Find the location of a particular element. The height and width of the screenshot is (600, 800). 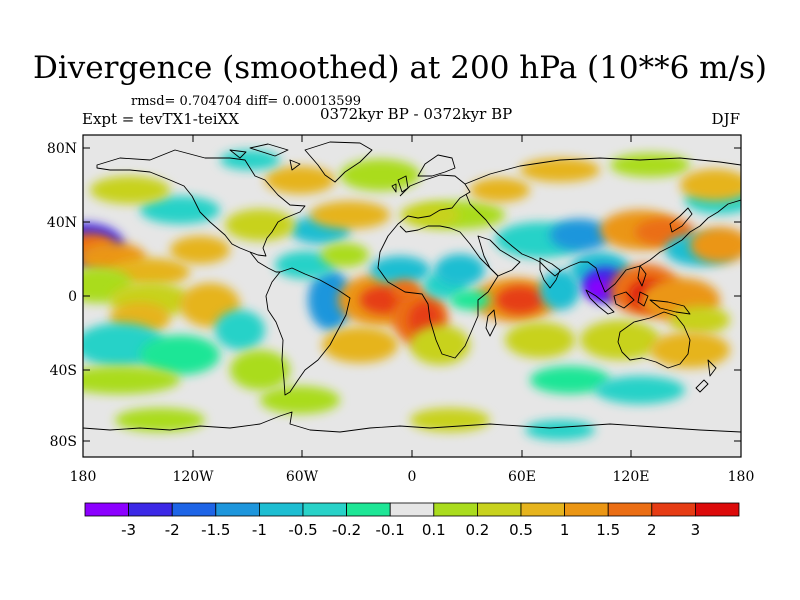

experiment-label: Expt = tevTX1-teiXX is located at coordinates (160, 119).